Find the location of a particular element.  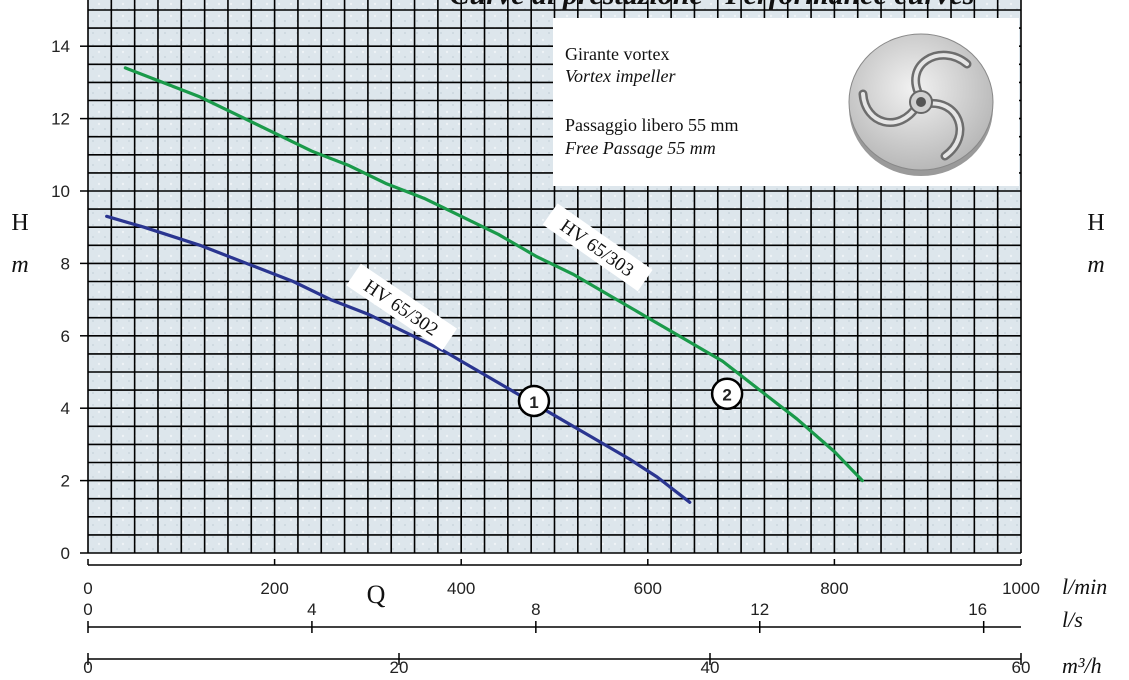

x-tick-label: 400 is located at coordinates (461, 588).